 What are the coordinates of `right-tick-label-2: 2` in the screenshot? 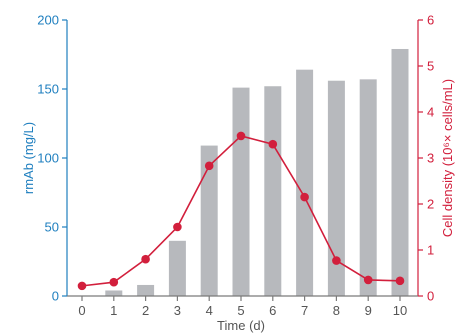 It's located at (430, 204).